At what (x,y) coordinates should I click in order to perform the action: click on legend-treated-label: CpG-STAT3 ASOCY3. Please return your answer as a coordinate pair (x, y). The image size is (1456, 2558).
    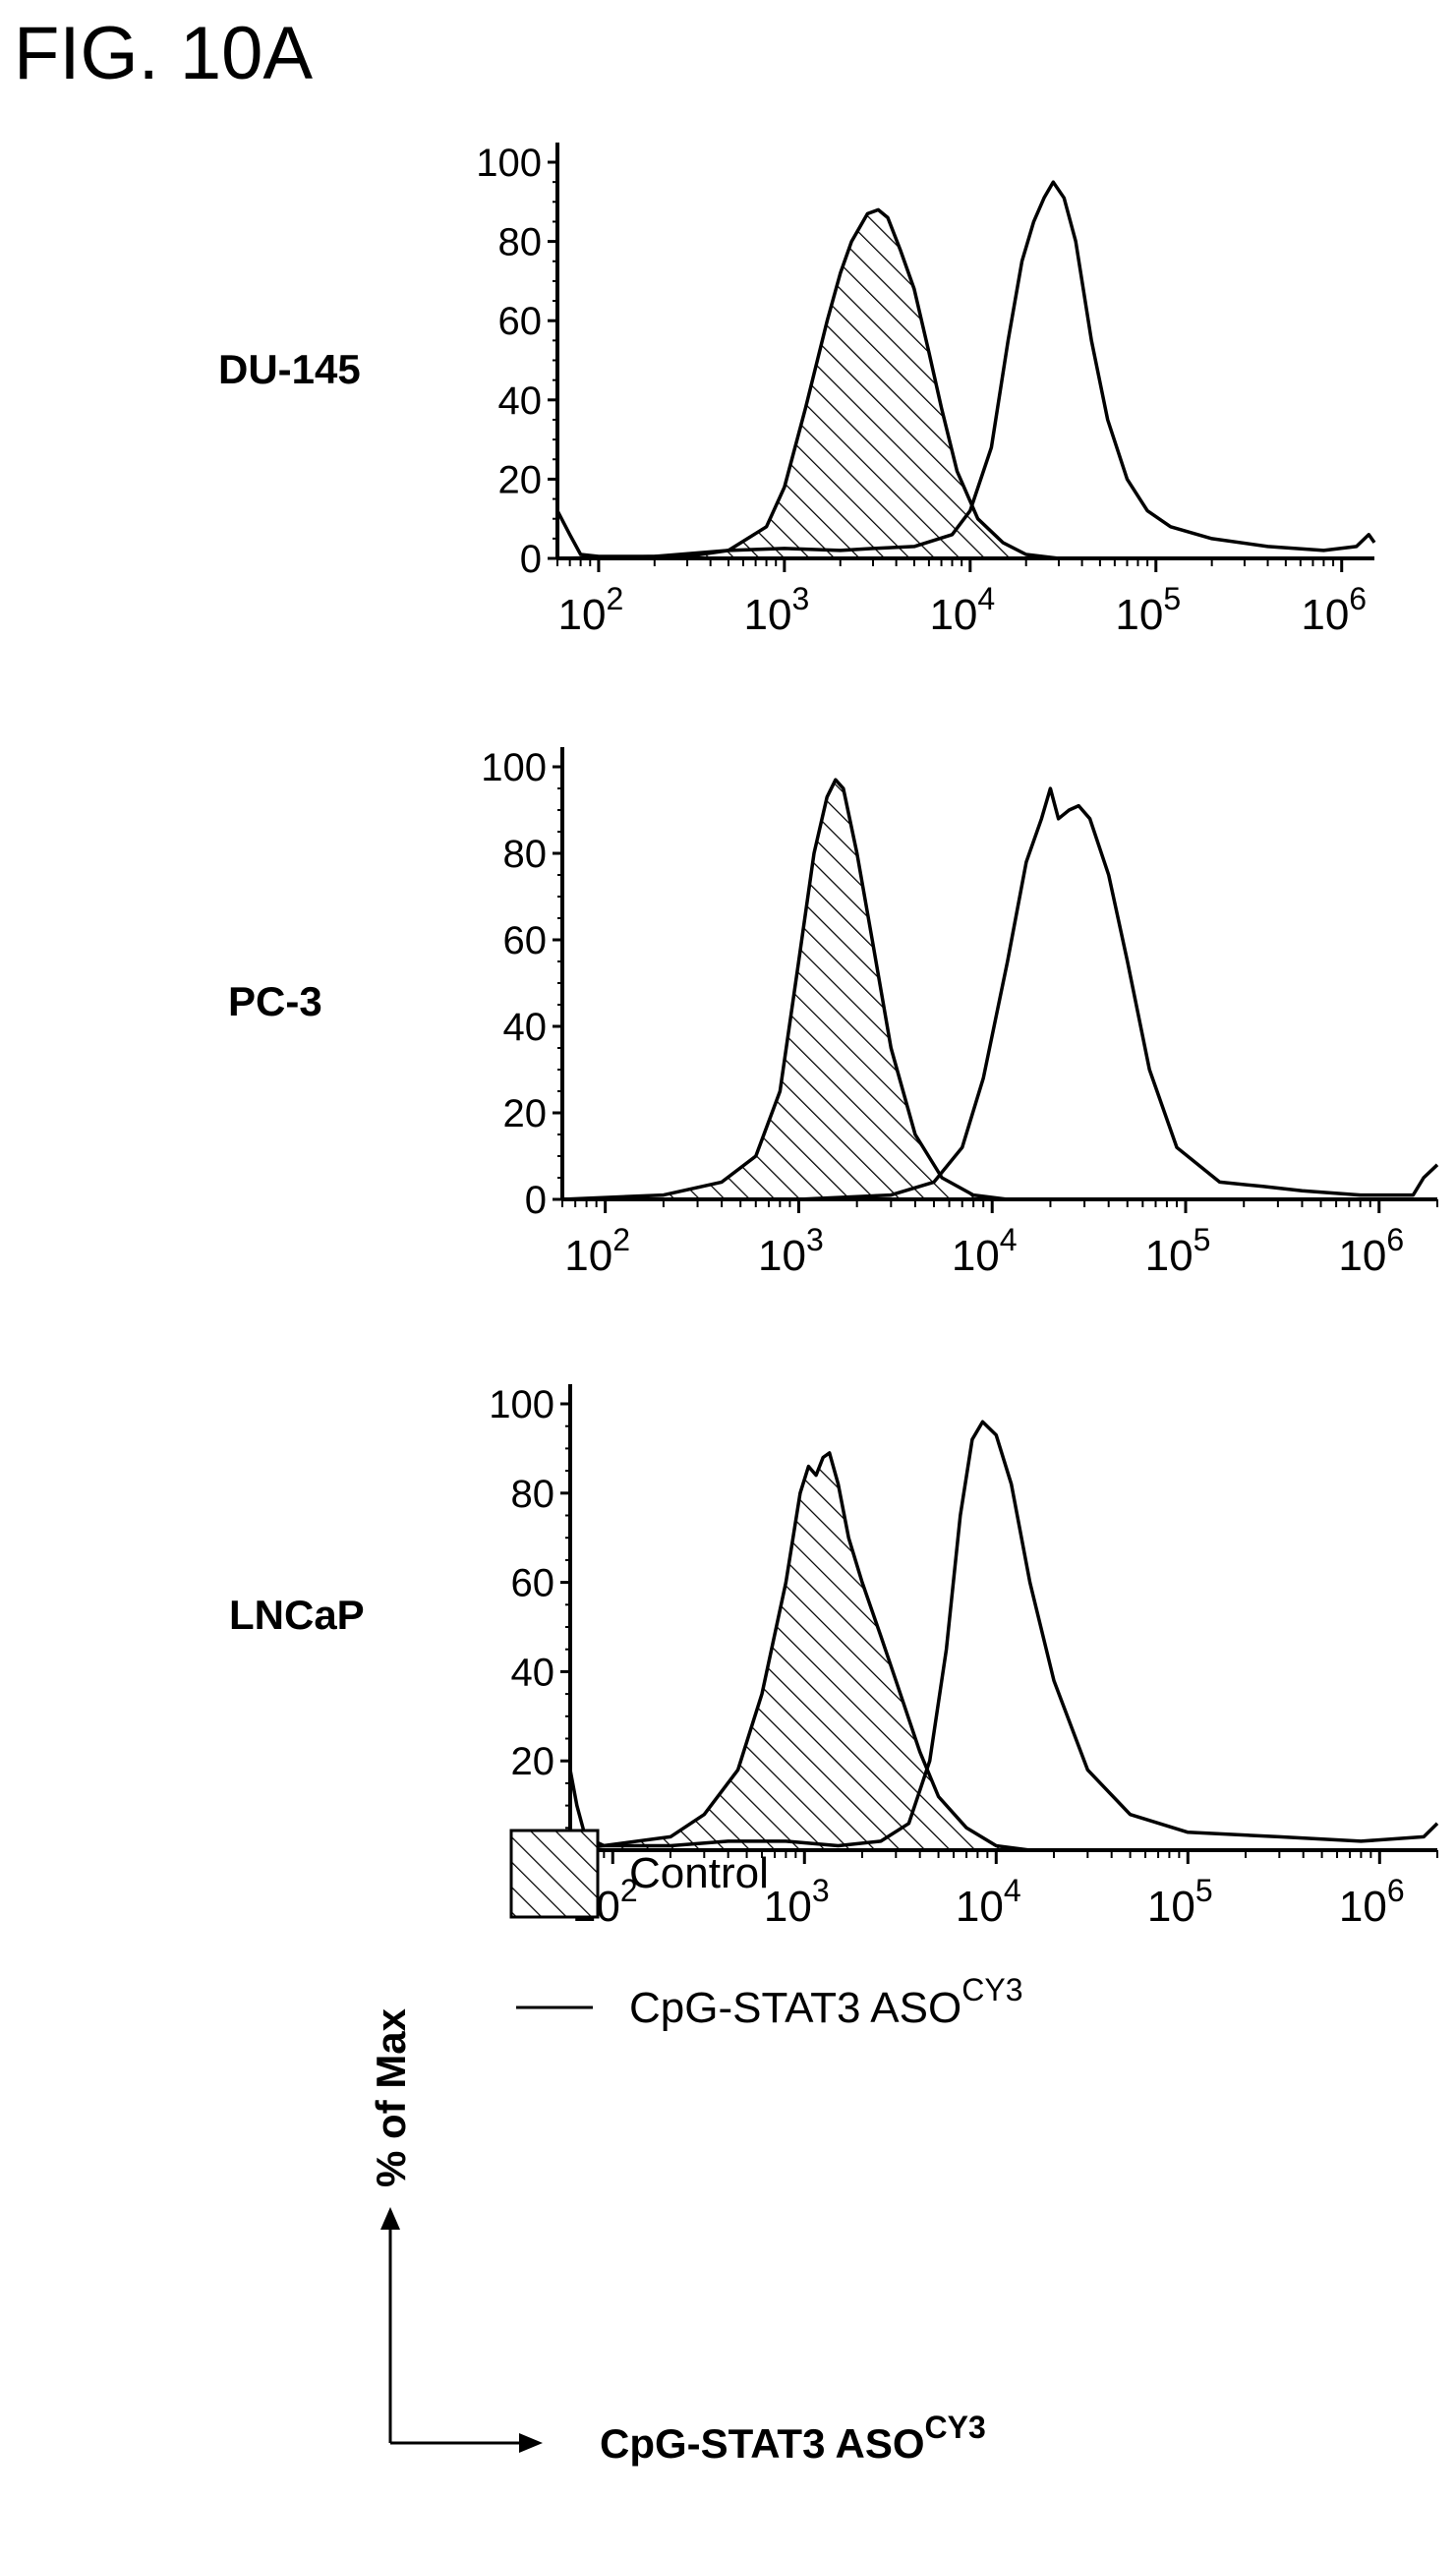
    Looking at the image, I should click on (825, 2002).